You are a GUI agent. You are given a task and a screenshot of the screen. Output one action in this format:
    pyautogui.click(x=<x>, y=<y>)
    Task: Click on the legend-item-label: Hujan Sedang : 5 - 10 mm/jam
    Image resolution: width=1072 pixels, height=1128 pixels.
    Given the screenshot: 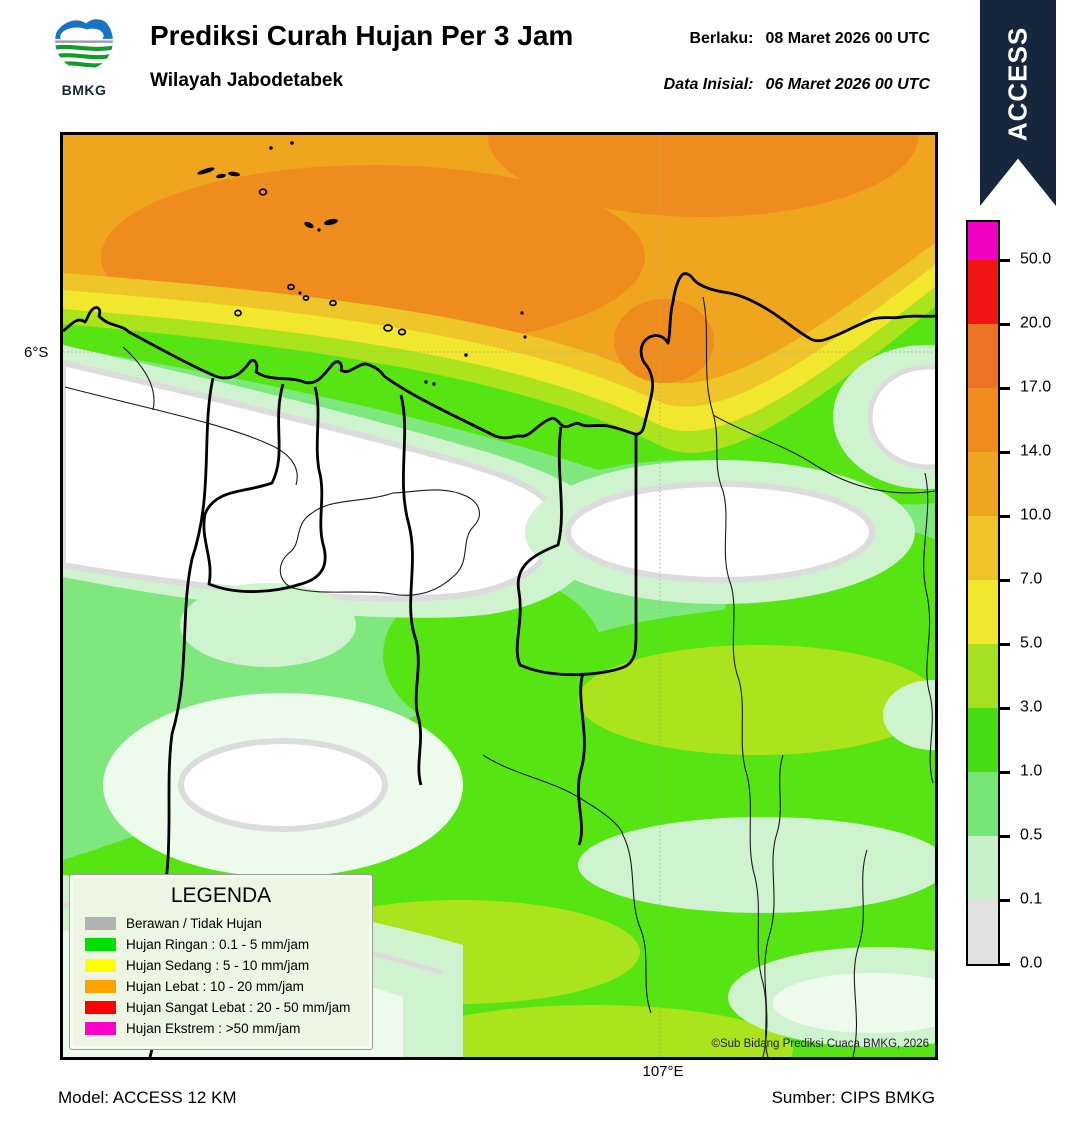 What is the action you would take?
    pyautogui.click(x=218, y=965)
    